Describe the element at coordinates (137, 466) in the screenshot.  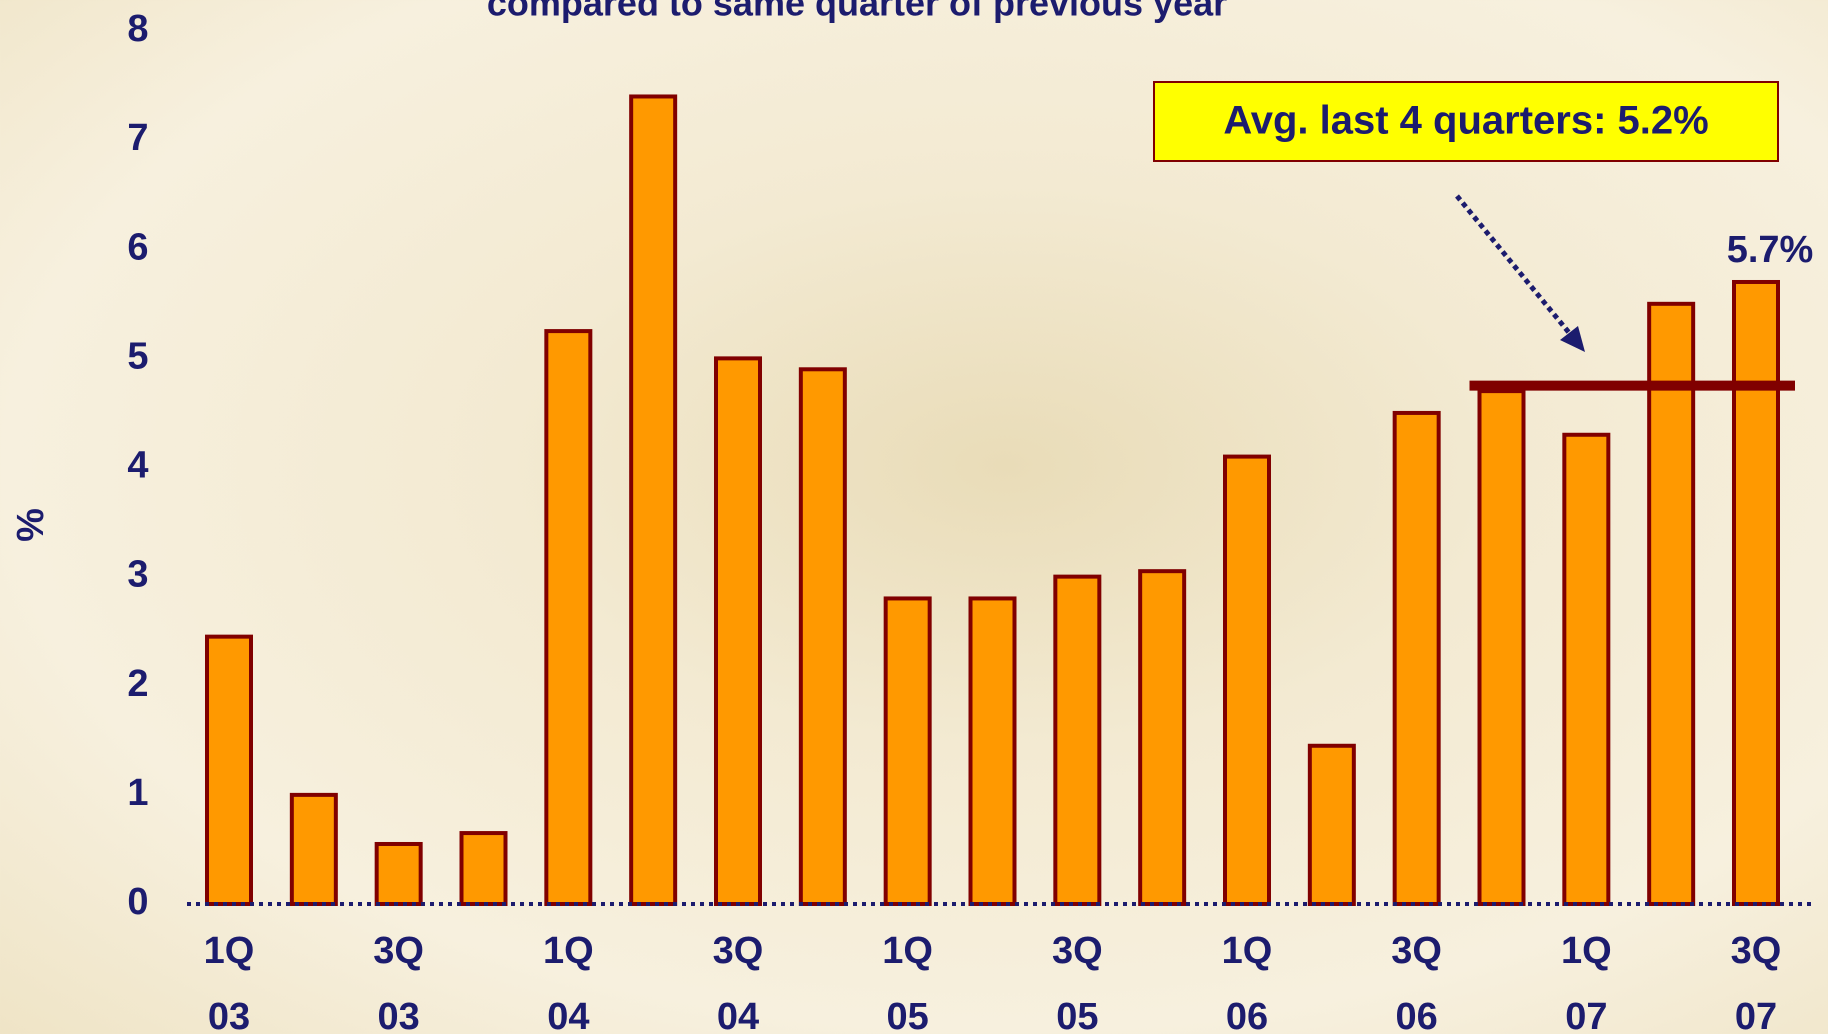
I see `y-tick-label: 4` at that location.